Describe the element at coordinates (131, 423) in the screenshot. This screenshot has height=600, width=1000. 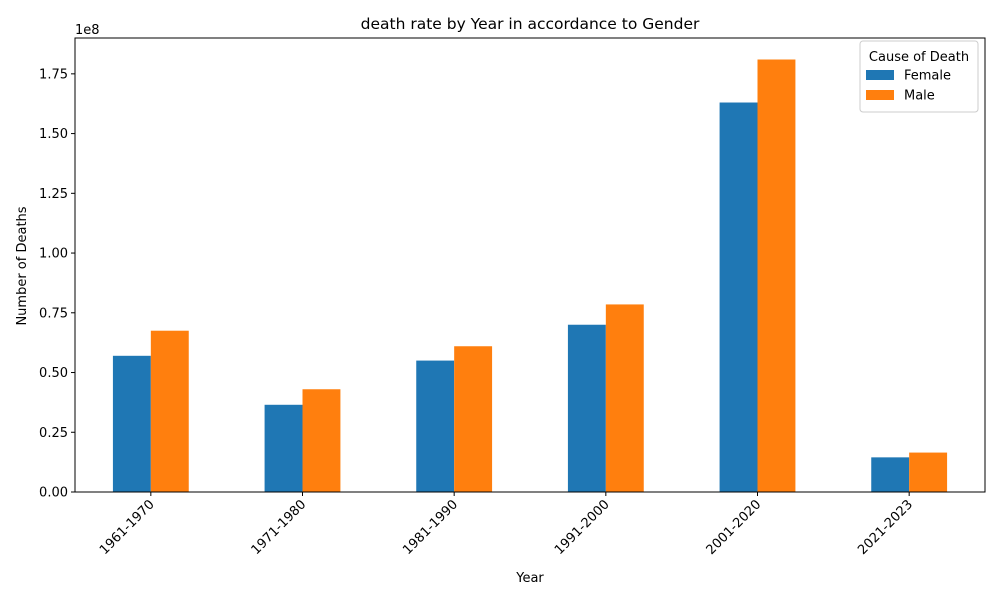
I see `bar-female-1961-1970` at that location.